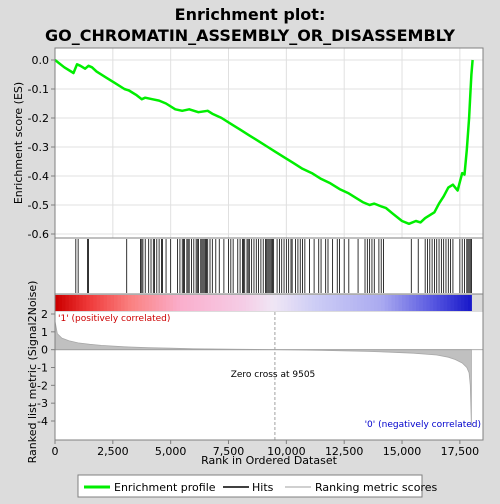 This screenshot has height=504, width=500. What do you see at coordinates (42, 368) in the screenshot?
I see `metric-y-tick-label: -1` at bounding box center [42, 368].